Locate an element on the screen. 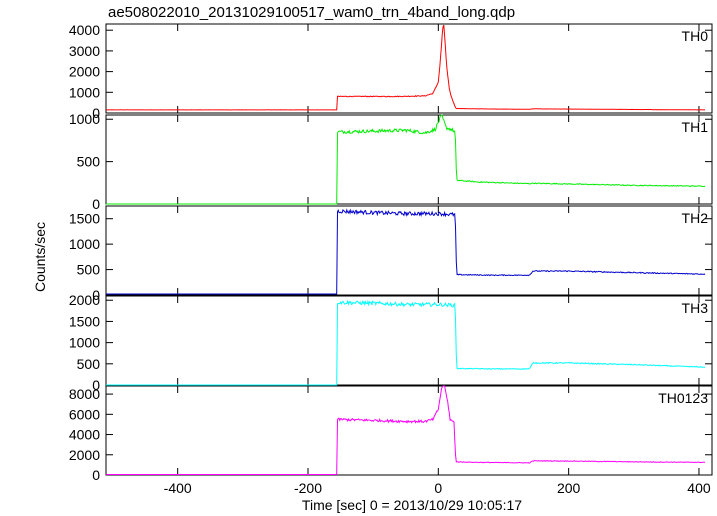 This screenshot has width=717, height=516. y-tick-label: 3000 is located at coordinates (84, 51).